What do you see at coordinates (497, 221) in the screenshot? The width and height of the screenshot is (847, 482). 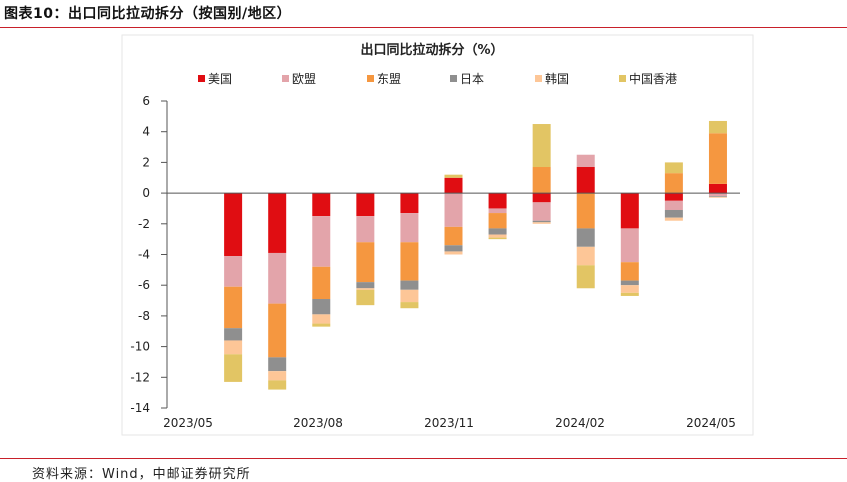 I see `bar-segment: 东盟 2023/12: -1` at bounding box center [497, 221].